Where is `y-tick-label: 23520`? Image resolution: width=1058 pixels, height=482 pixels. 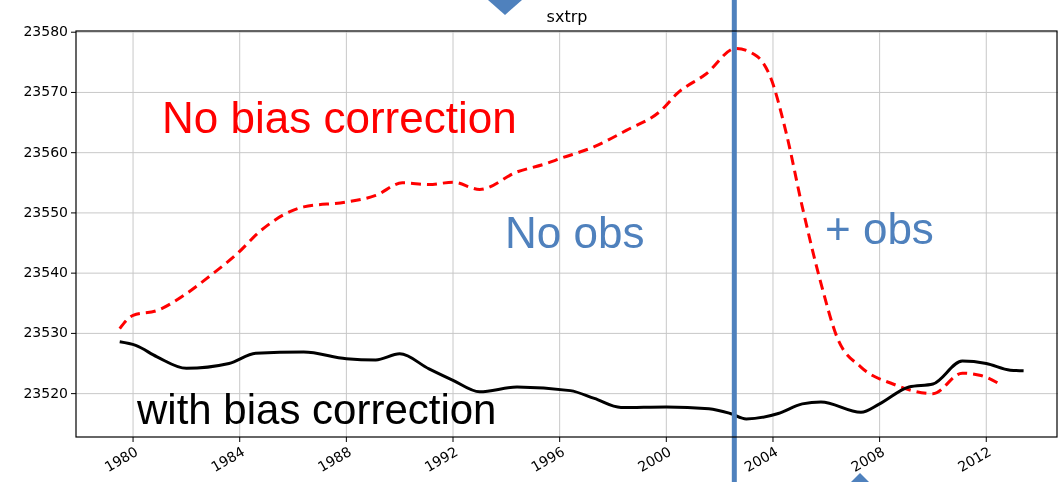 y-tick-label: 23520 is located at coordinates (45, 392).